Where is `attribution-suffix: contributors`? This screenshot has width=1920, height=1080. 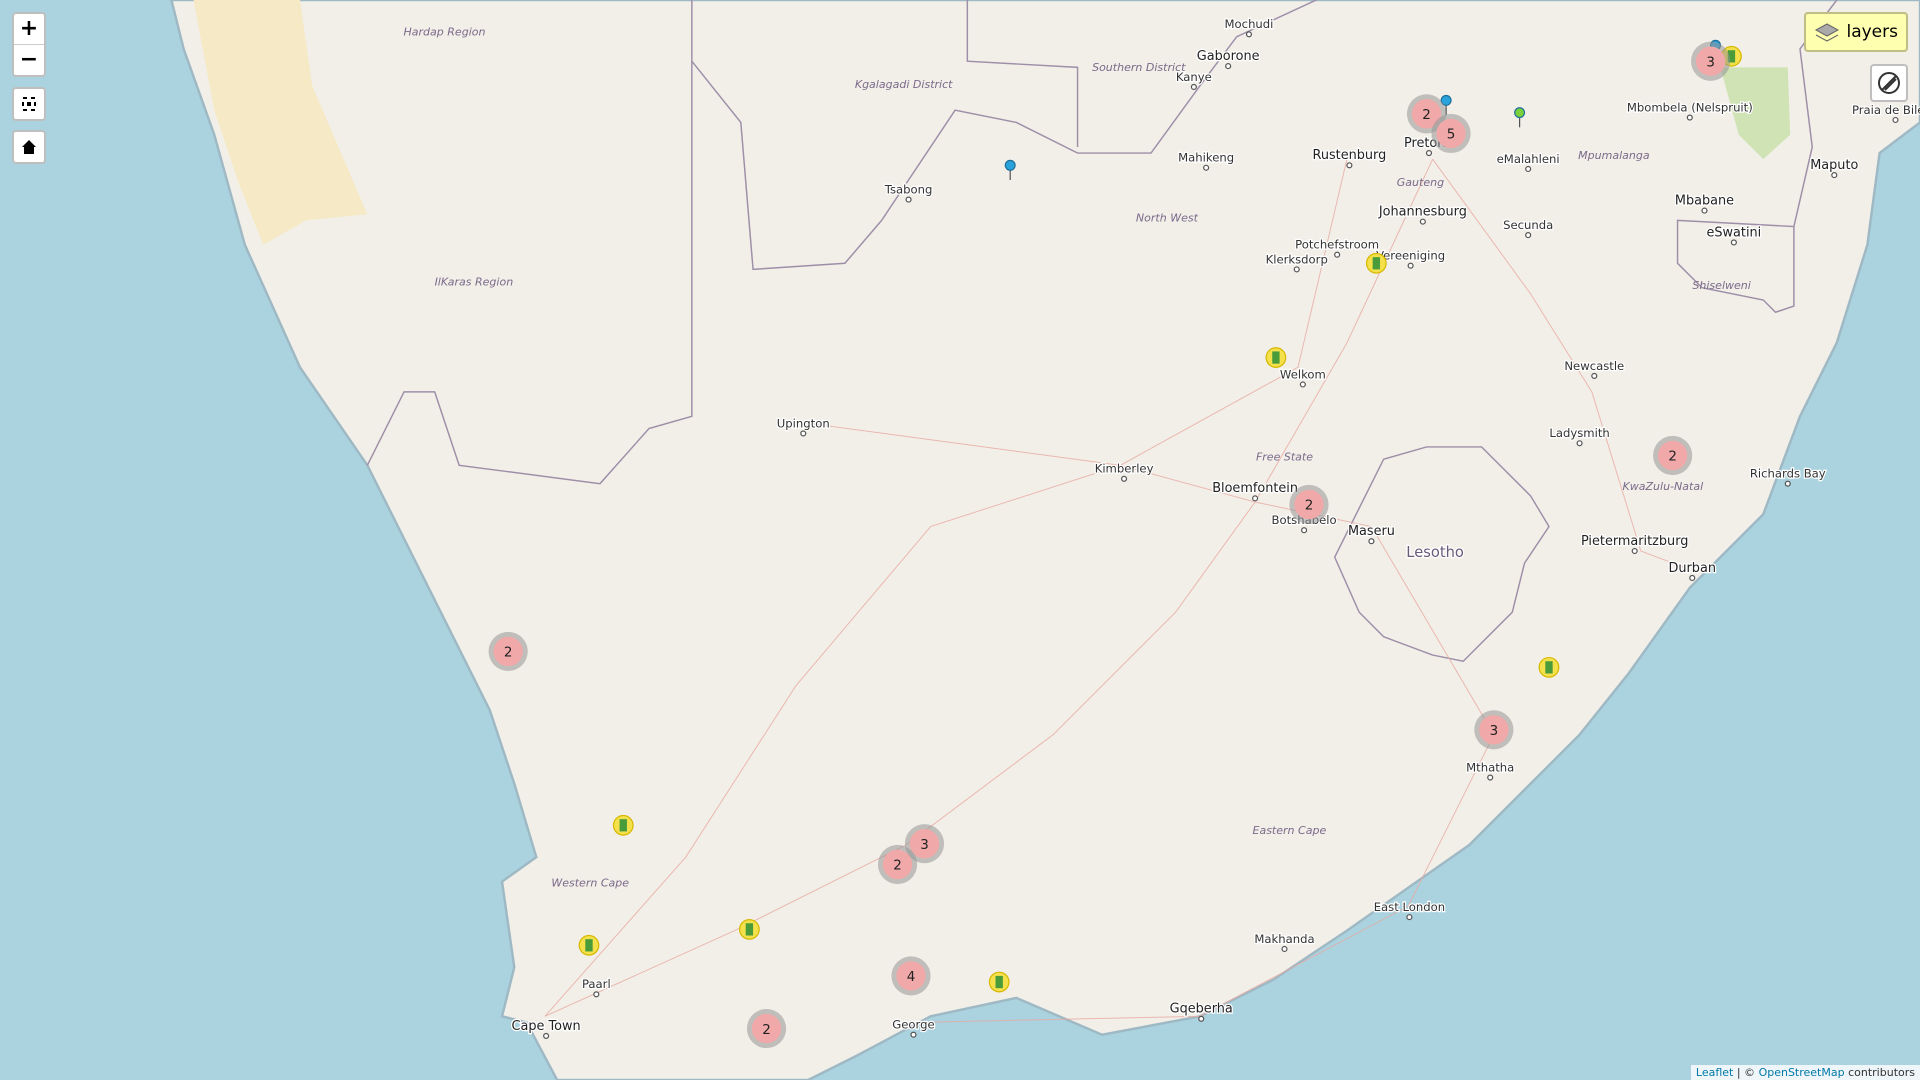 attribution-suffix: contributors is located at coordinates (1881, 1072).